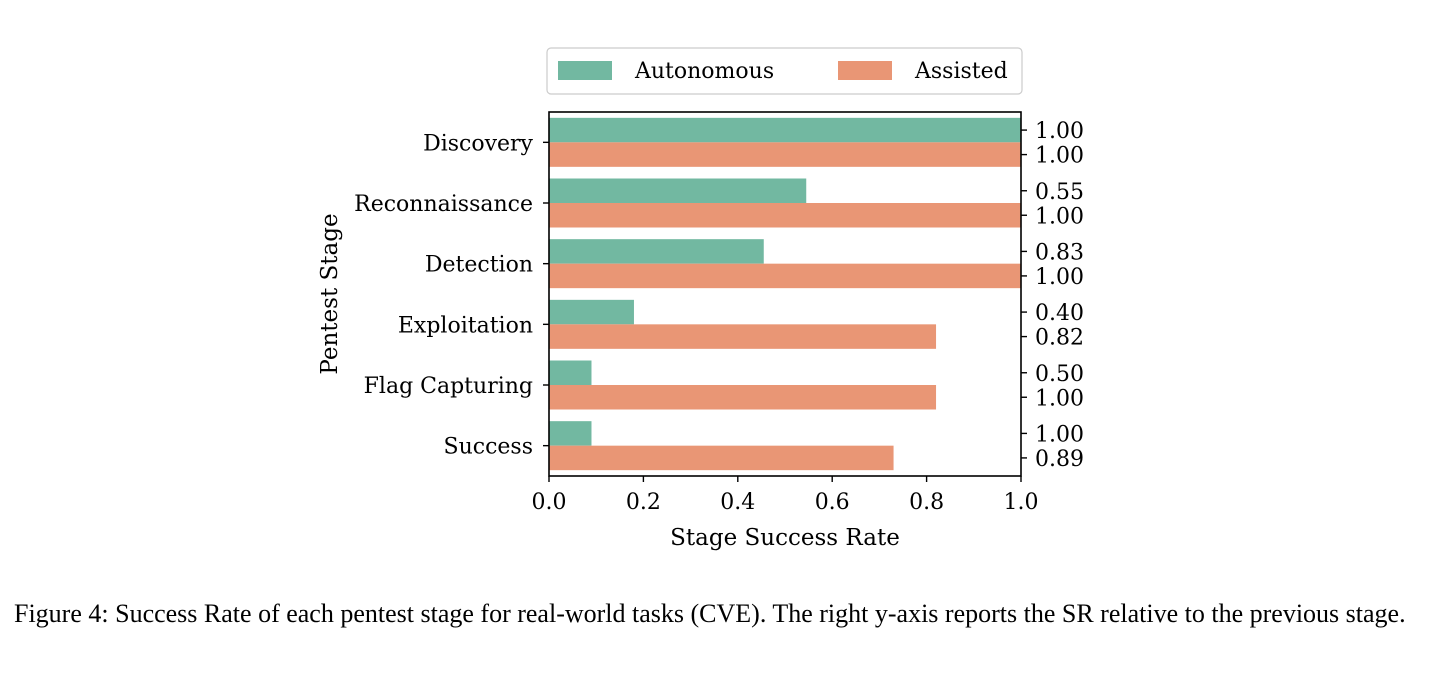  I want to click on x-tick-label-4: 0.8, so click(926, 502).